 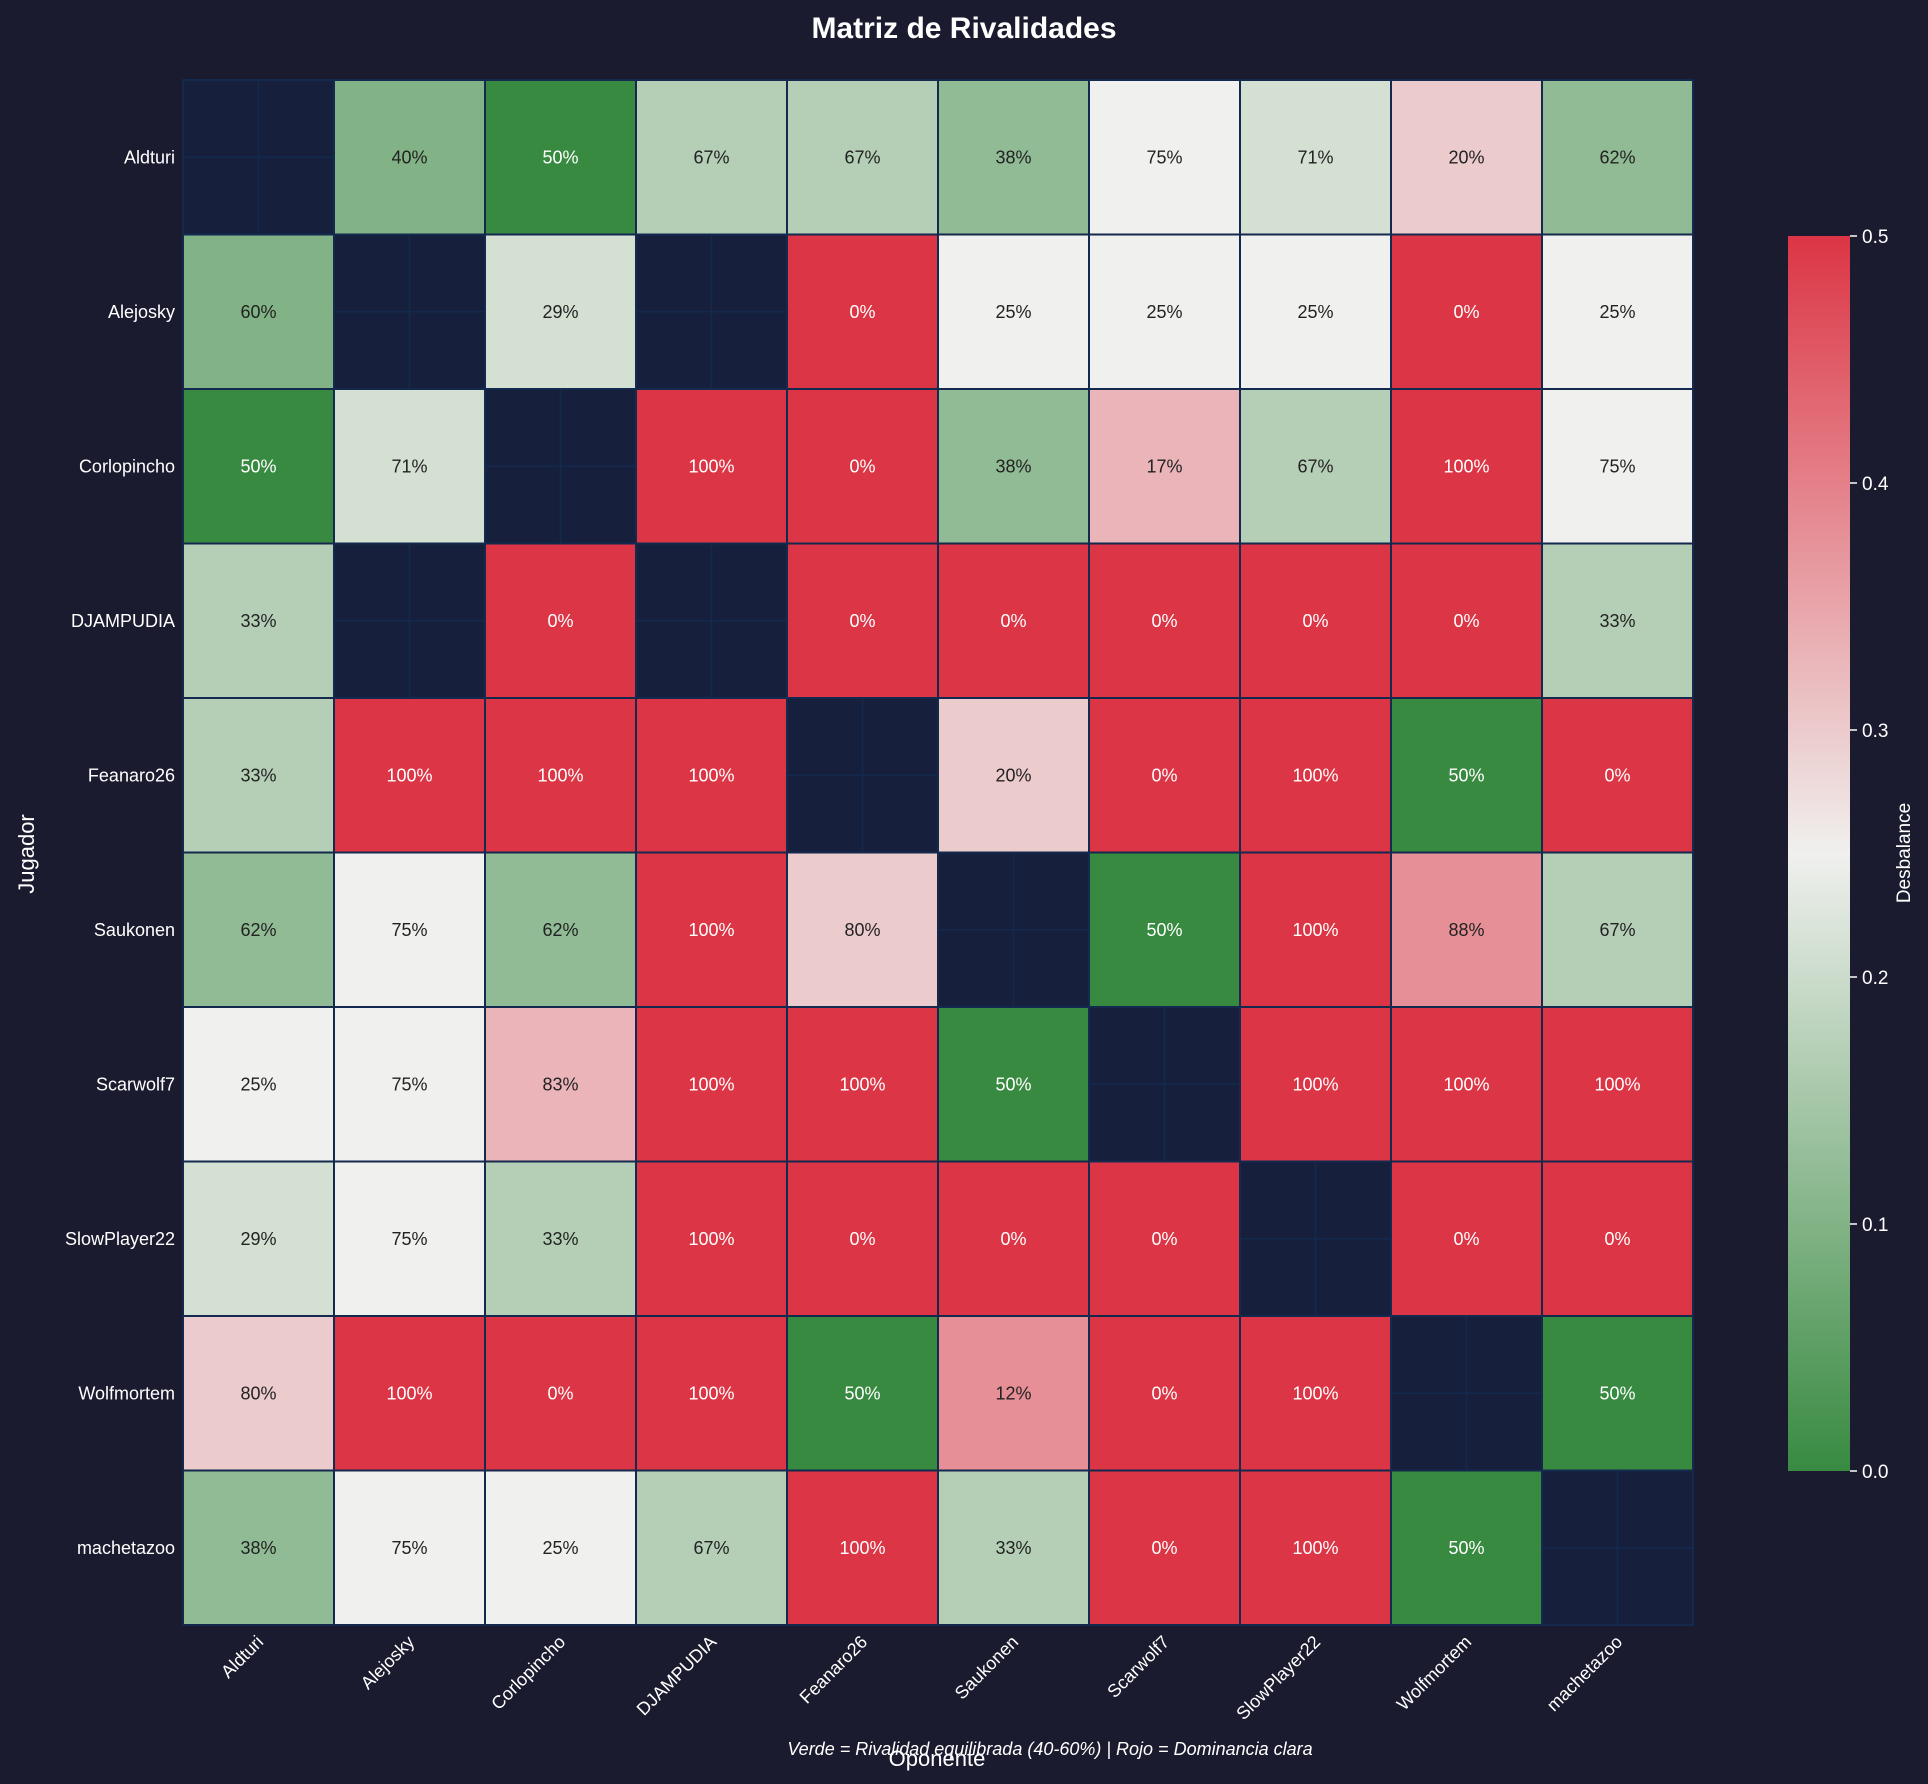 What do you see at coordinates (127, 466) in the screenshot?
I see `row-tick-label: Corlopincho` at bounding box center [127, 466].